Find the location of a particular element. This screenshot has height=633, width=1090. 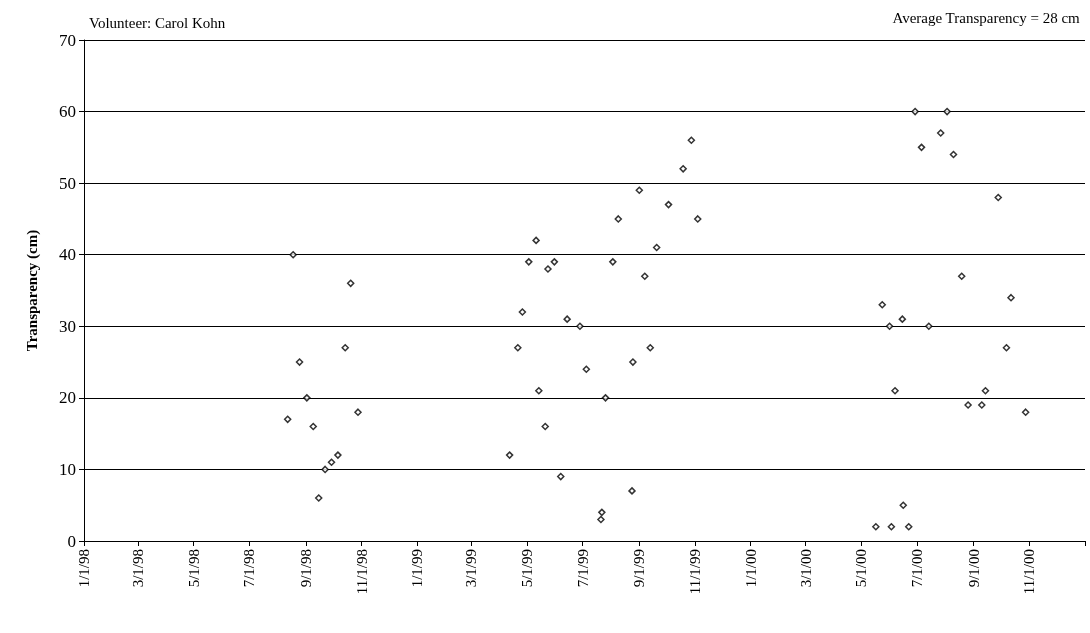

x-tick-label: 7/1/99 is located at coordinates (582, 568).